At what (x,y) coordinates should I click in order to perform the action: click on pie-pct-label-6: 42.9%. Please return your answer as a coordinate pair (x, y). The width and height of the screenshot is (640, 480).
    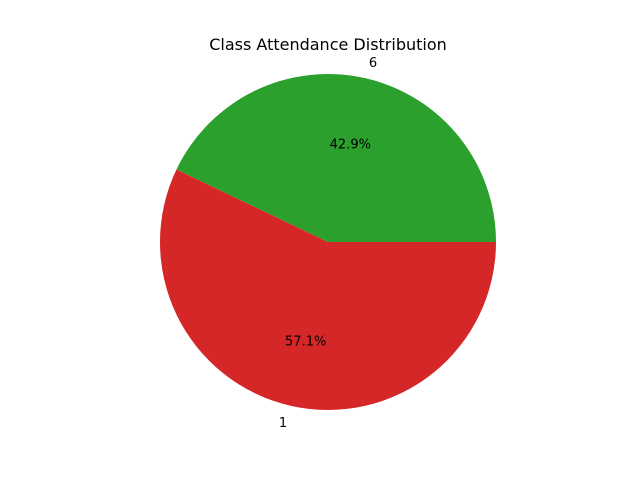
    Looking at the image, I should click on (350, 145).